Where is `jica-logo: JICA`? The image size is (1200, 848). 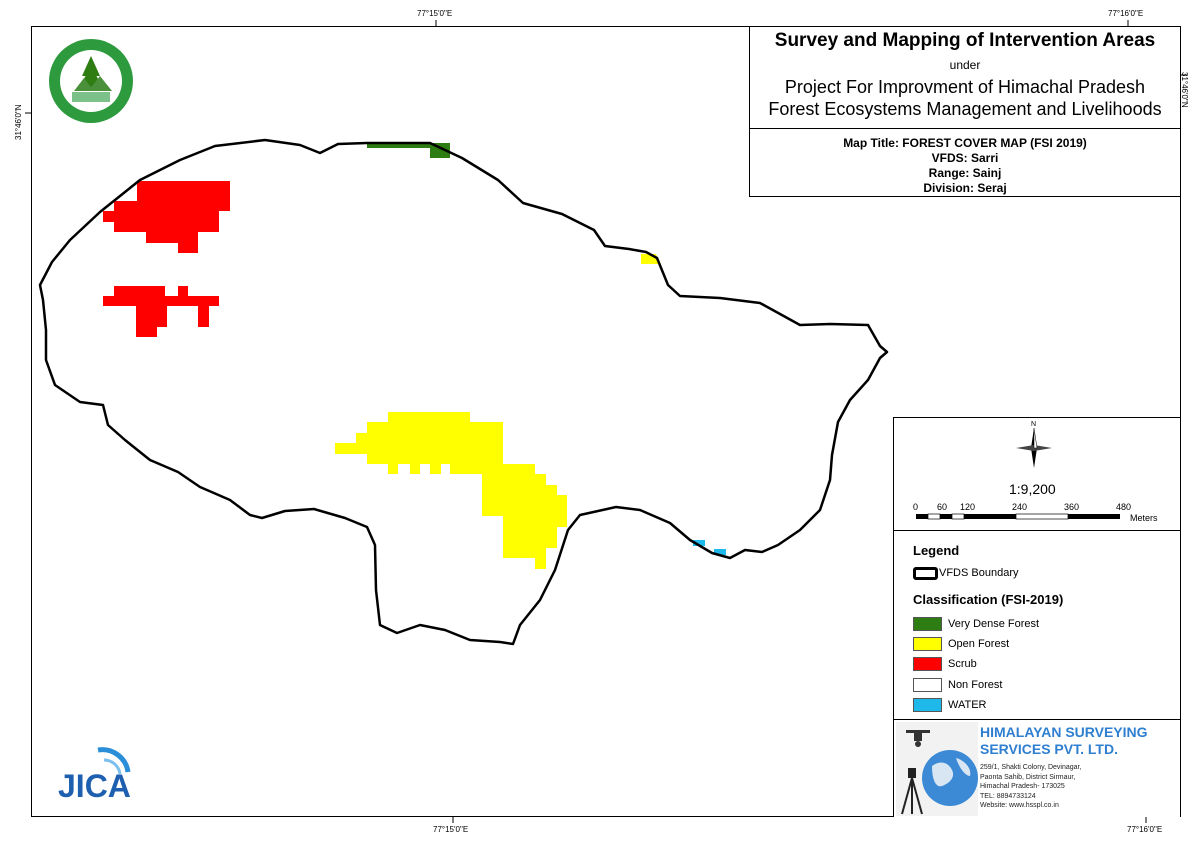 jica-logo: JICA is located at coordinates (94, 774).